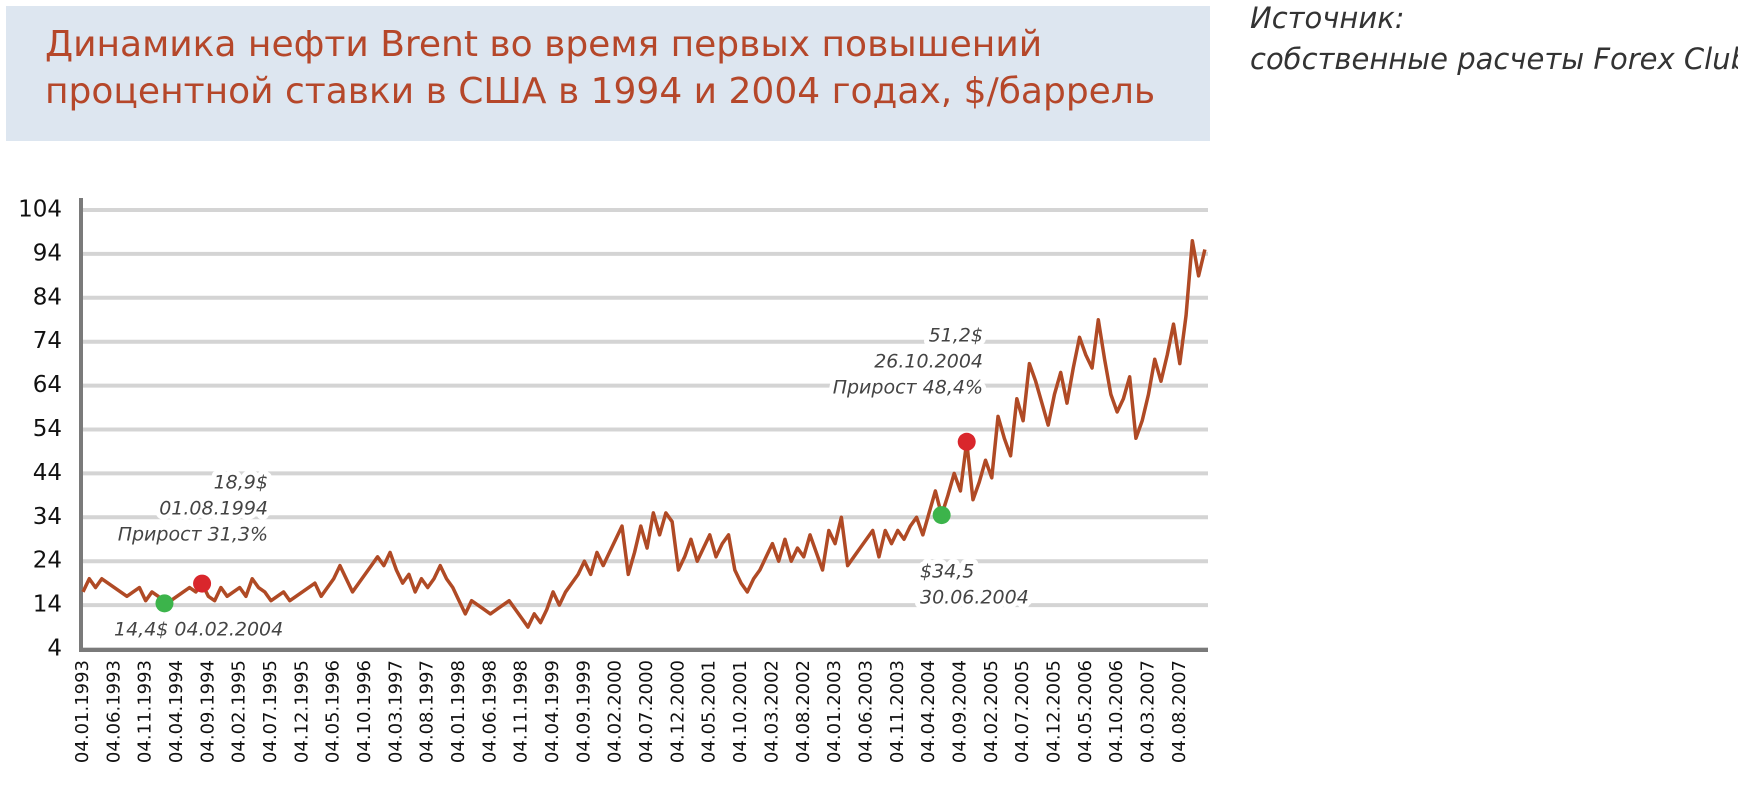 The height and width of the screenshot is (785, 1738). Describe the element at coordinates (677, 711) in the screenshot. I see `x-tick-label: 04.12.2000` at that location.